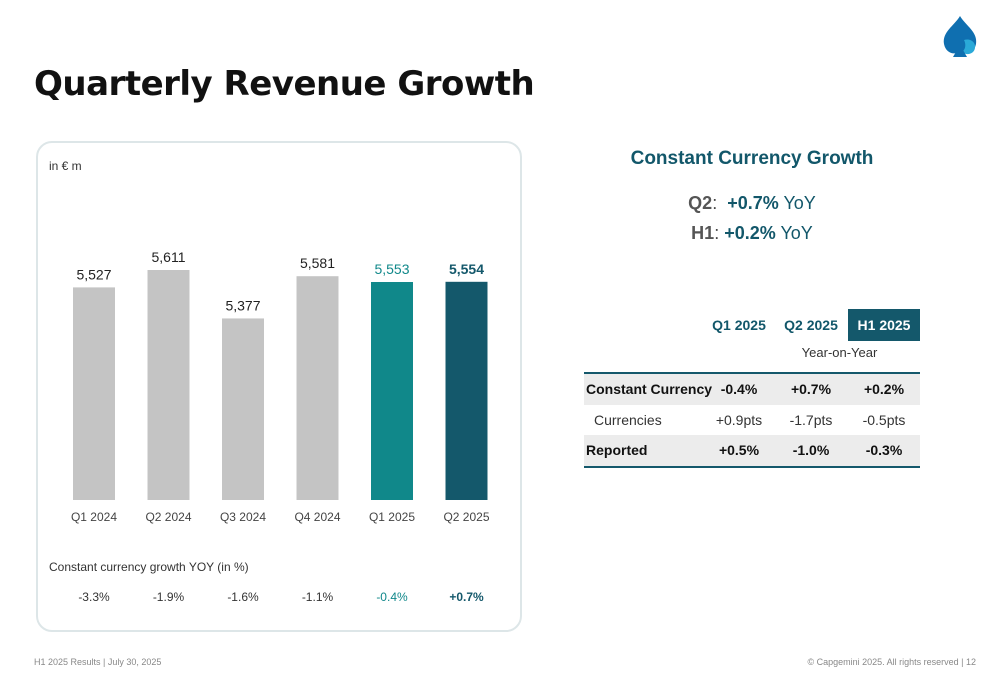  Describe the element at coordinates (284, 84) in the screenshot. I see `page-title: Quarterly Revenue Growth` at that location.